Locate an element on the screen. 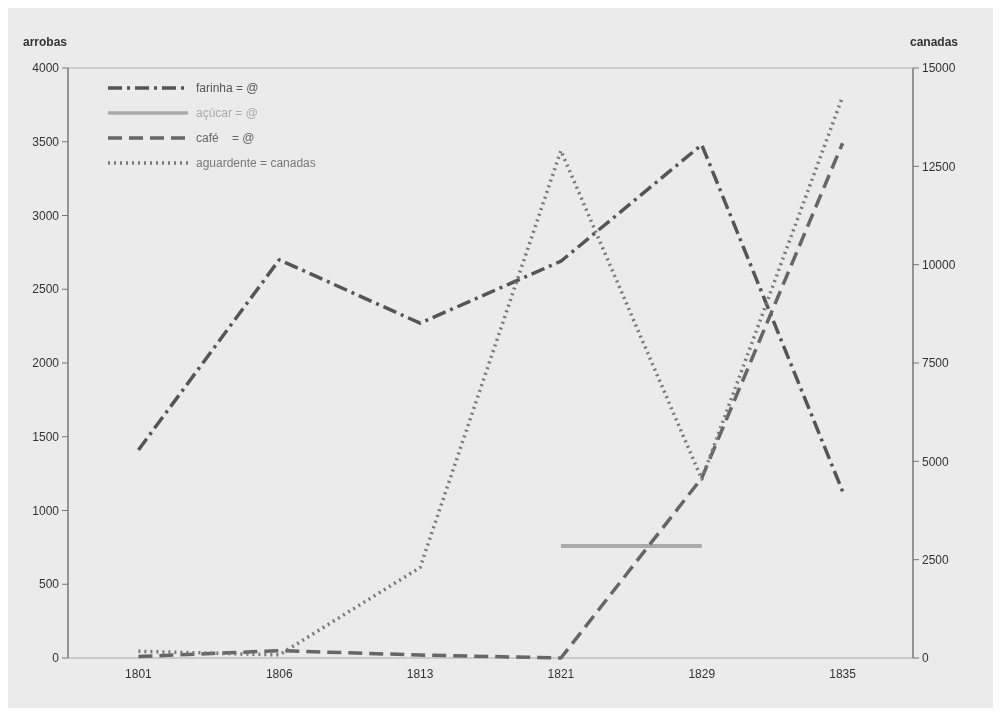 This screenshot has height=718, width=1001. text: café = @ is located at coordinates (225, 138).